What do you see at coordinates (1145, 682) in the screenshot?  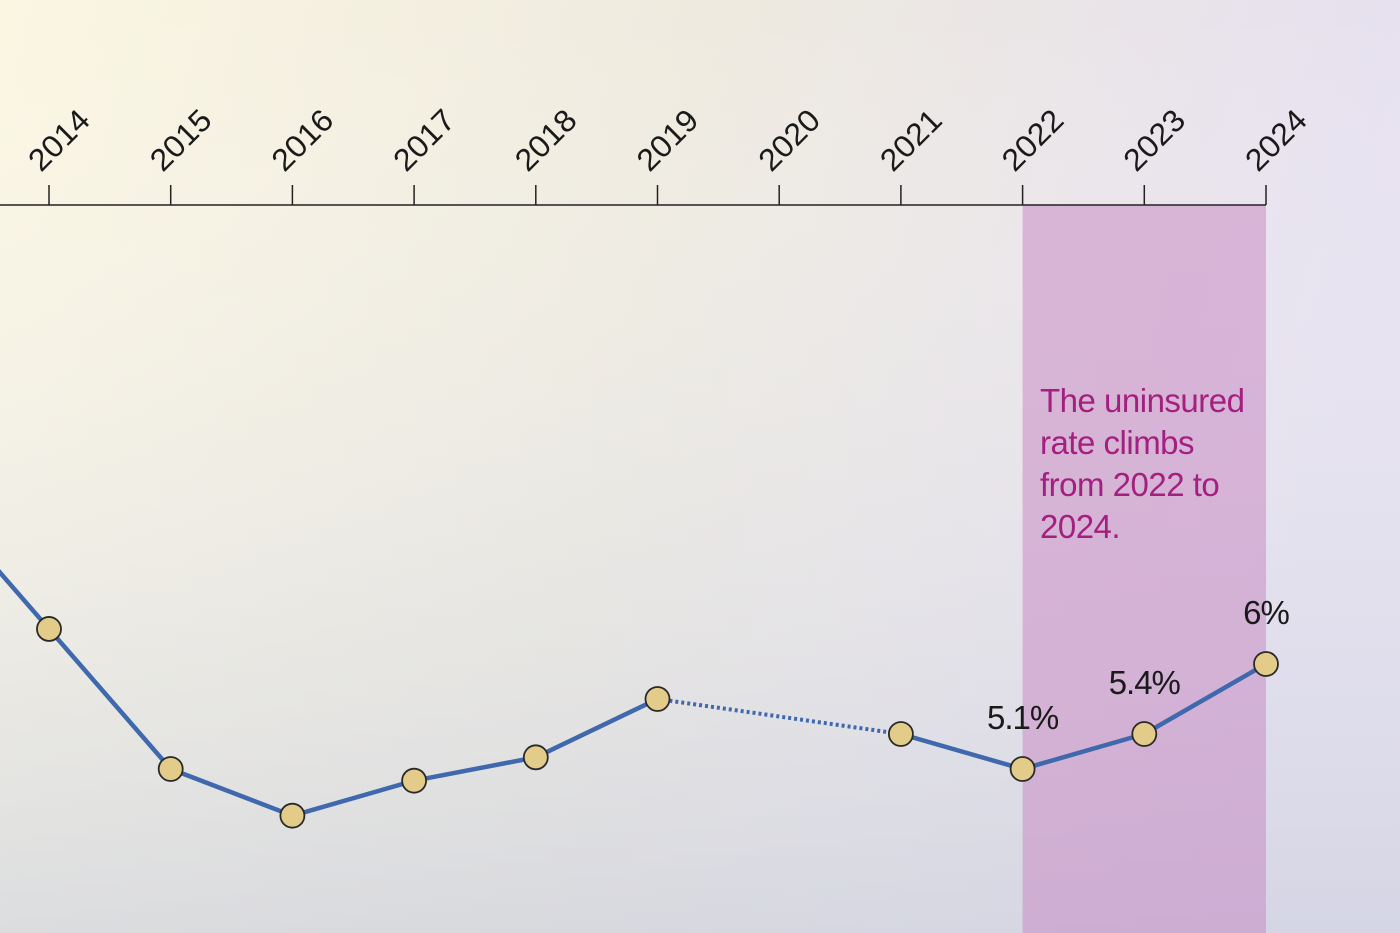 I see `data-label: 5.4%` at bounding box center [1145, 682].